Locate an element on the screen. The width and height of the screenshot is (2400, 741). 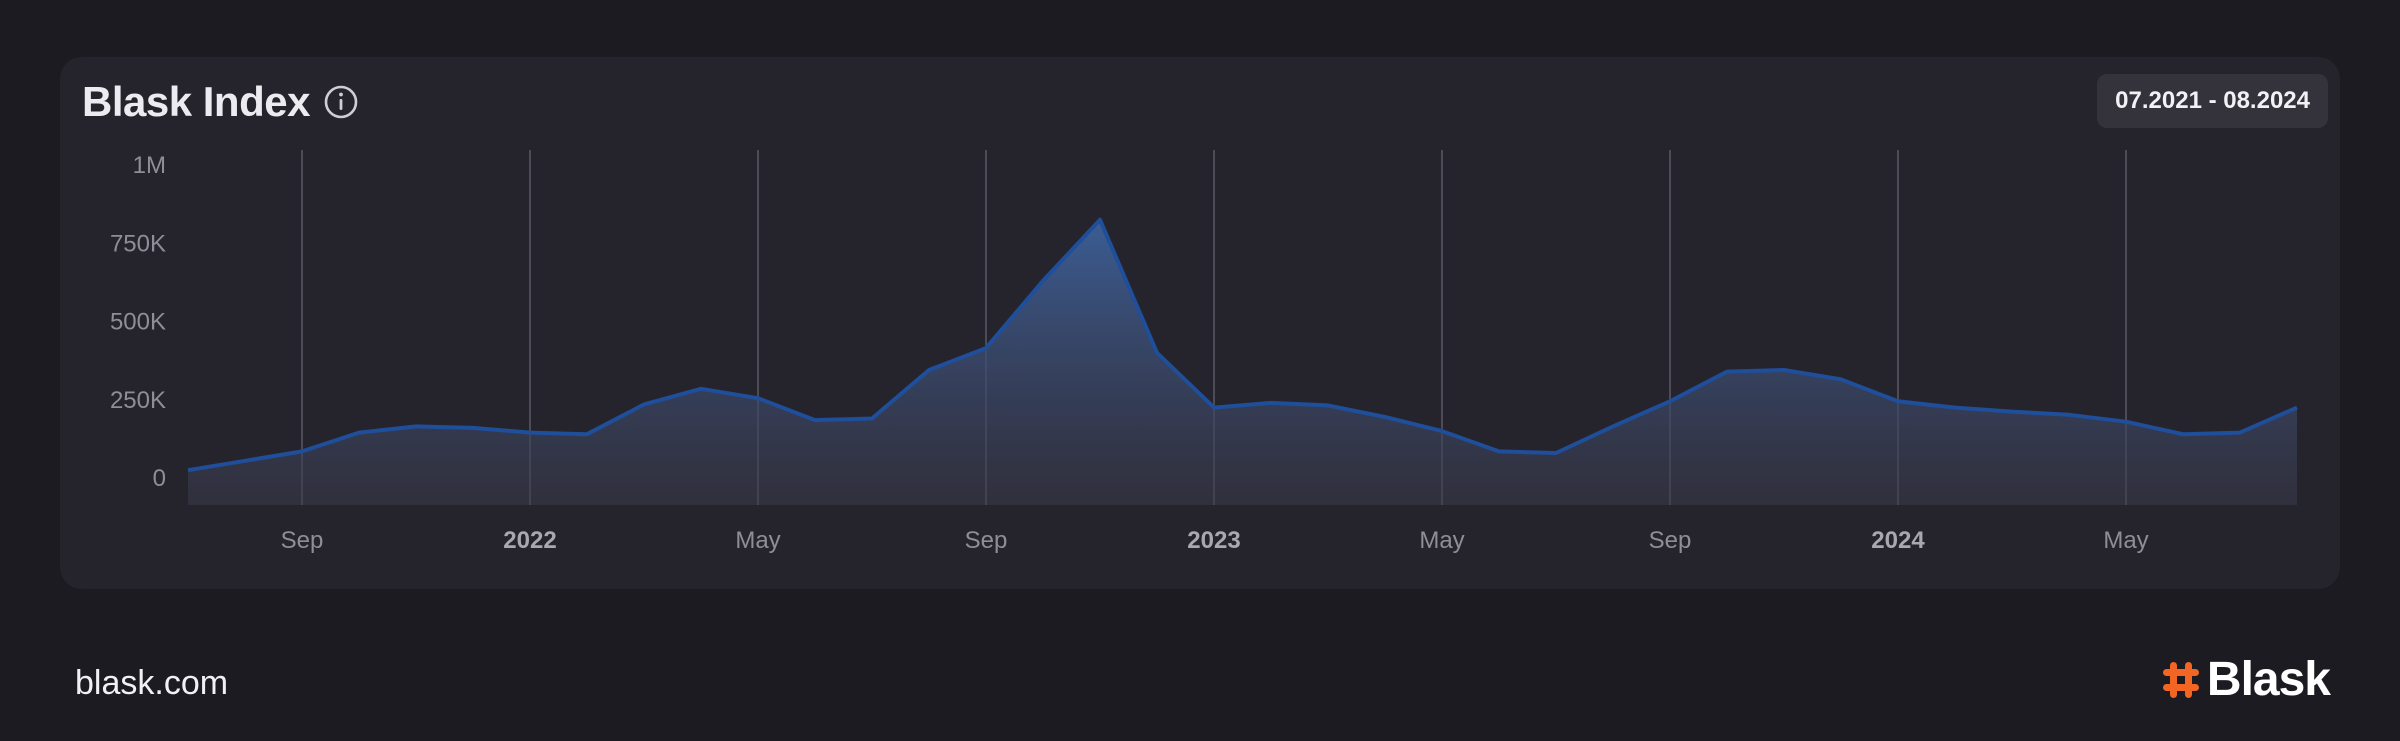
y-tick-label: 500K is located at coordinates (138, 322).